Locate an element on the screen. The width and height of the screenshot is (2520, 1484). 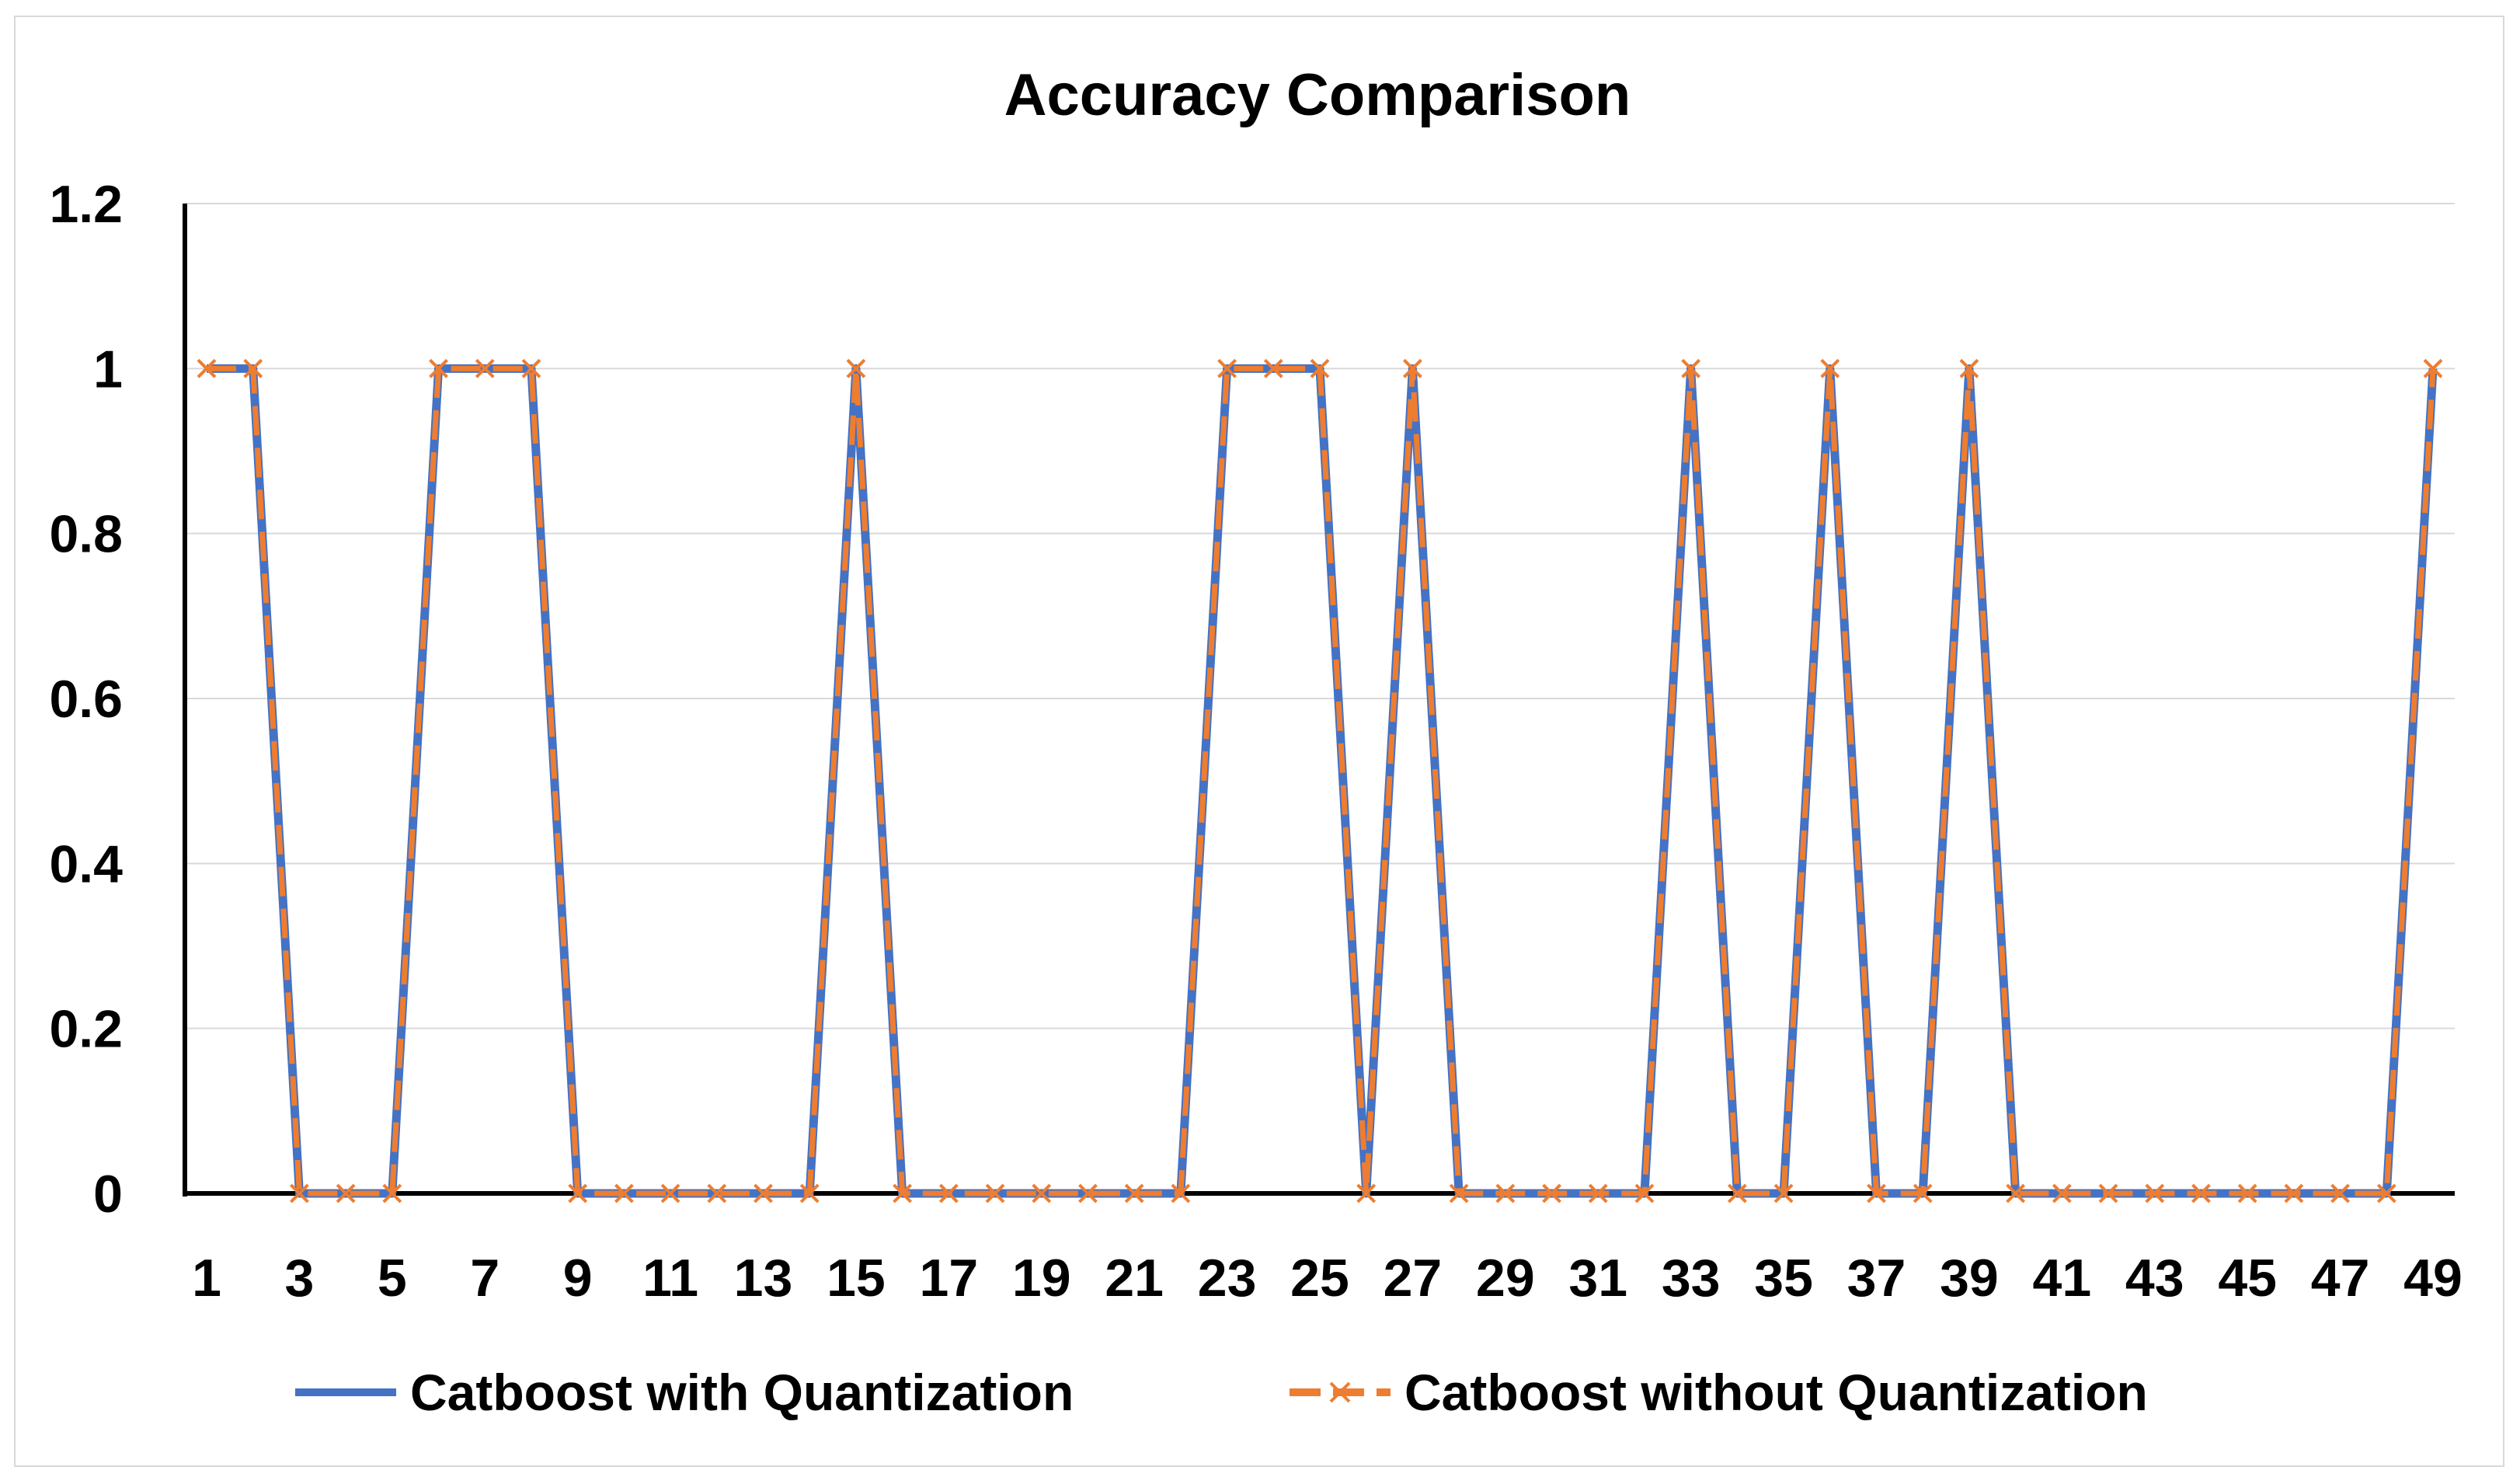
y-tick-label: 1.2 is located at coordinates (86, 204).